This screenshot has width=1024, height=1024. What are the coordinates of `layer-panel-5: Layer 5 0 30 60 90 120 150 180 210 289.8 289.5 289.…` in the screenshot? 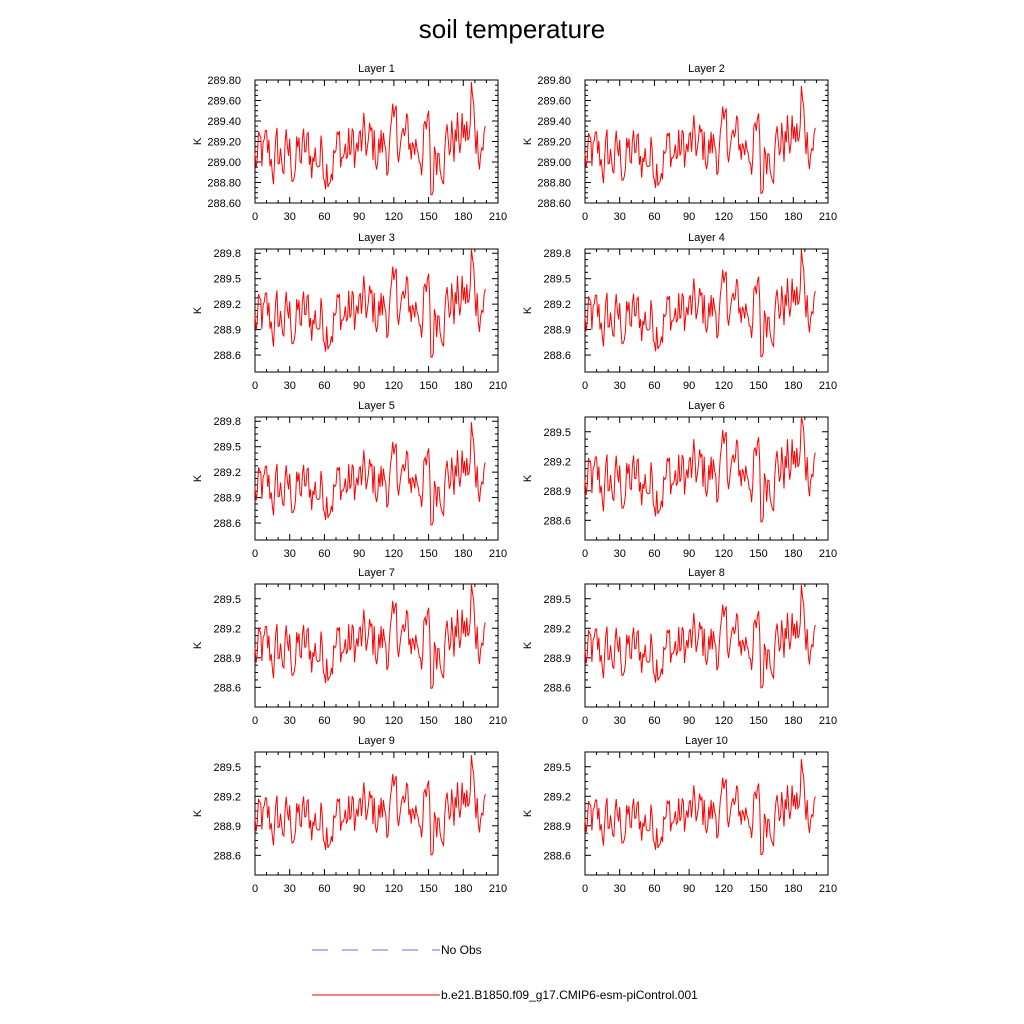 It's located at (349, 480).